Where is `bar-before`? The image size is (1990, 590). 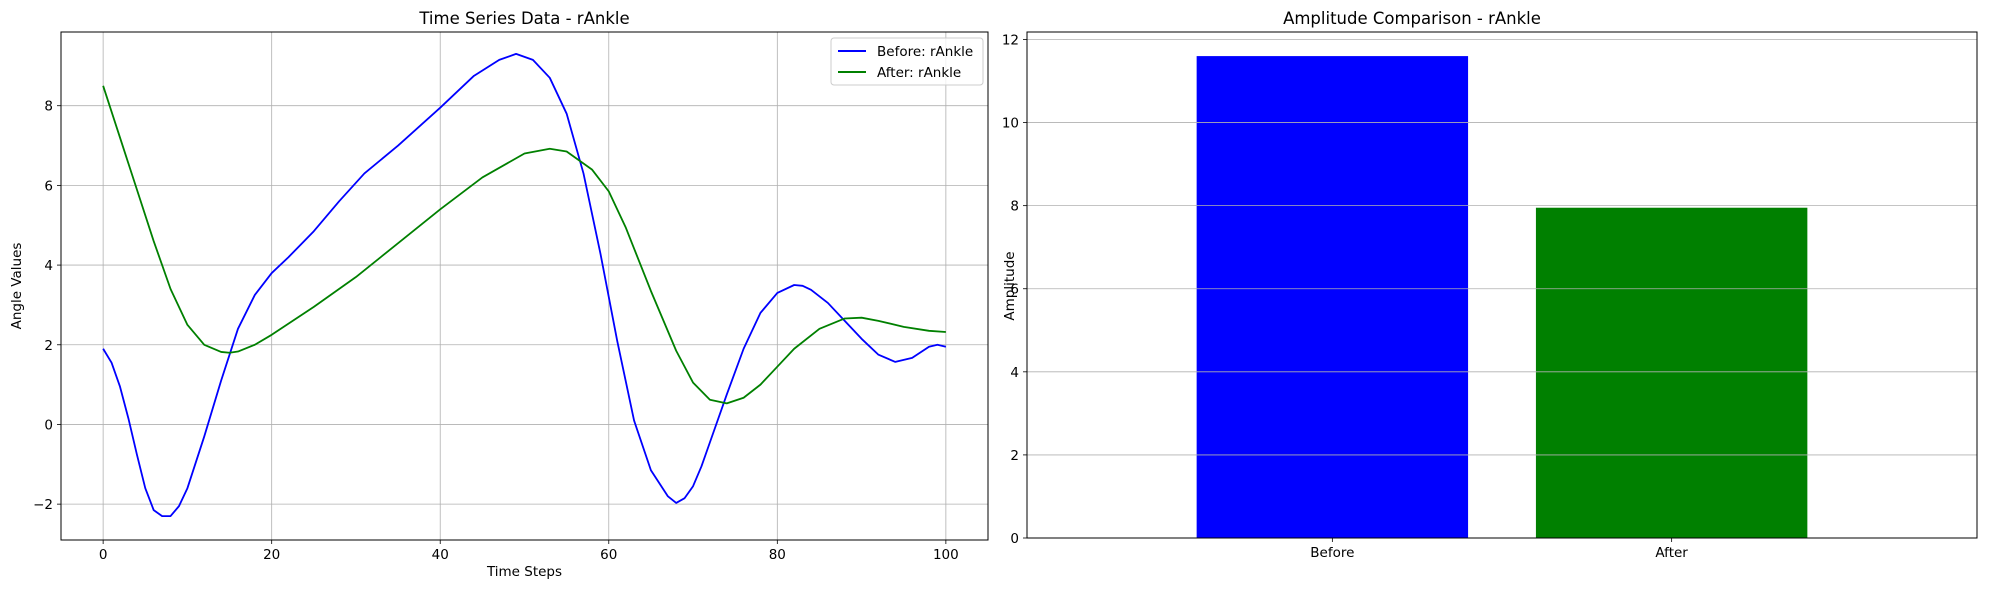 bar-before is located at coordinates (1332, 297).